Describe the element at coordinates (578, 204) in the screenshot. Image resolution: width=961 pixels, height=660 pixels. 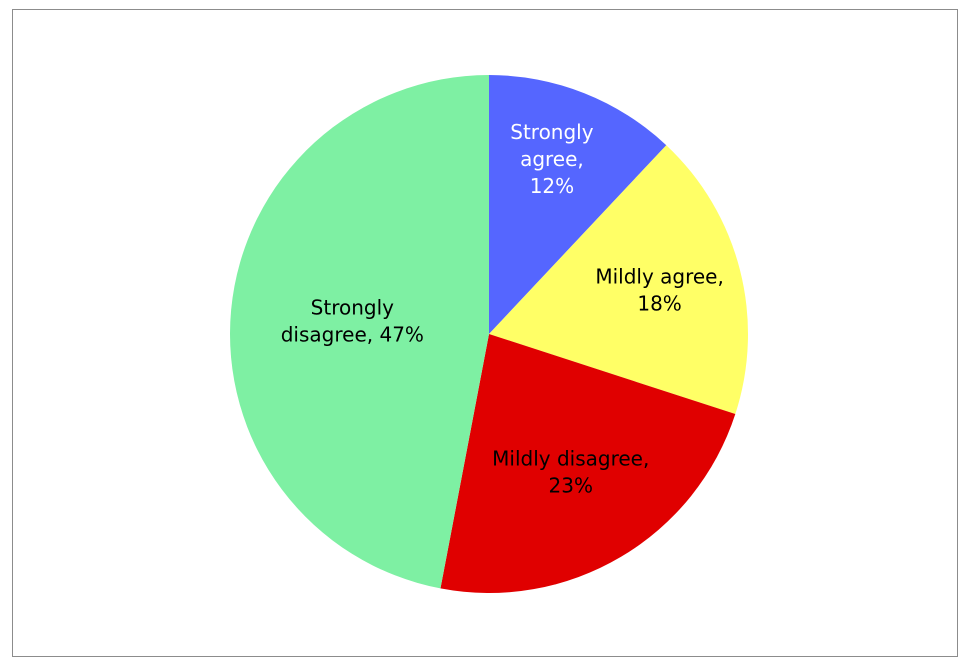
I see `pie-slice-strongly-agree` at that location.